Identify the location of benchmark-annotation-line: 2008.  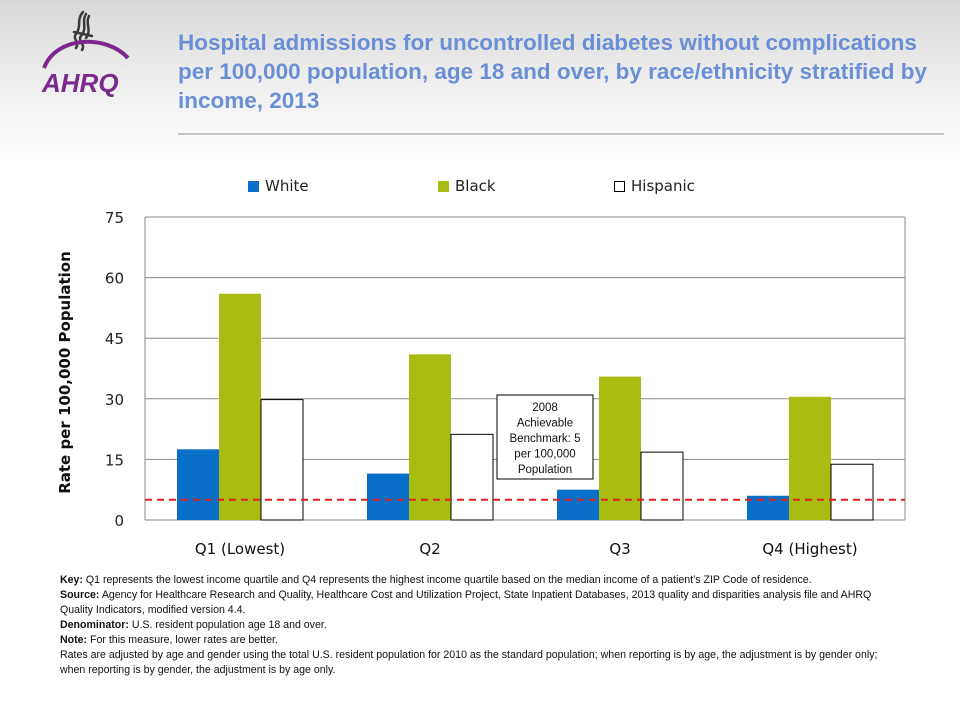
(545, 408).